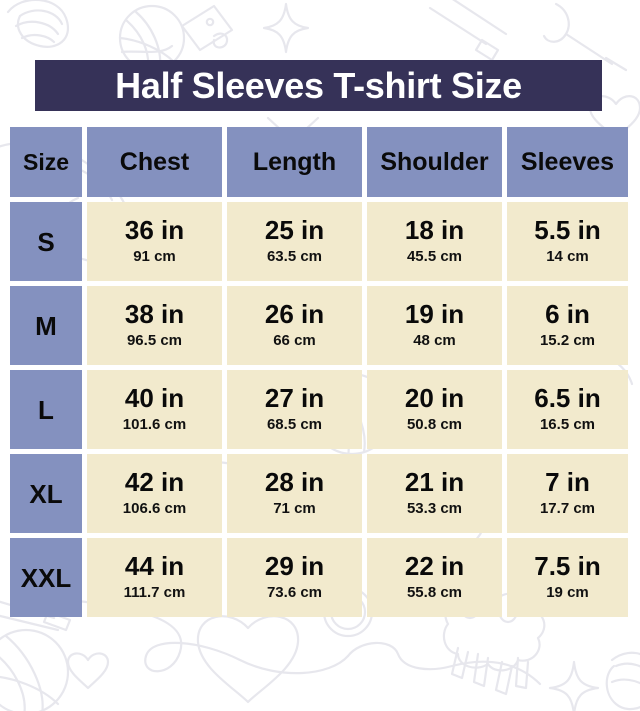 The image size is (640, 711). I want to click on chest-cell: 36 in 91 cm, so click(154, 241).